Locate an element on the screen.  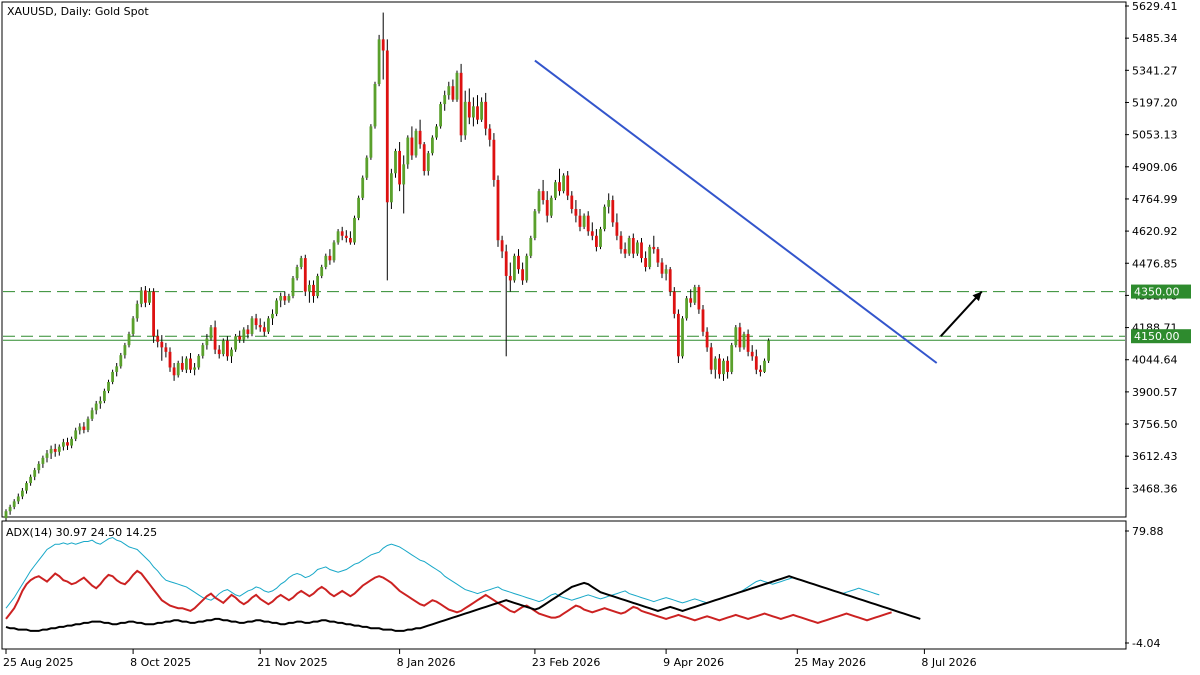
indicator-tick-label: 79.88 is located at coordinates (1148, 531).